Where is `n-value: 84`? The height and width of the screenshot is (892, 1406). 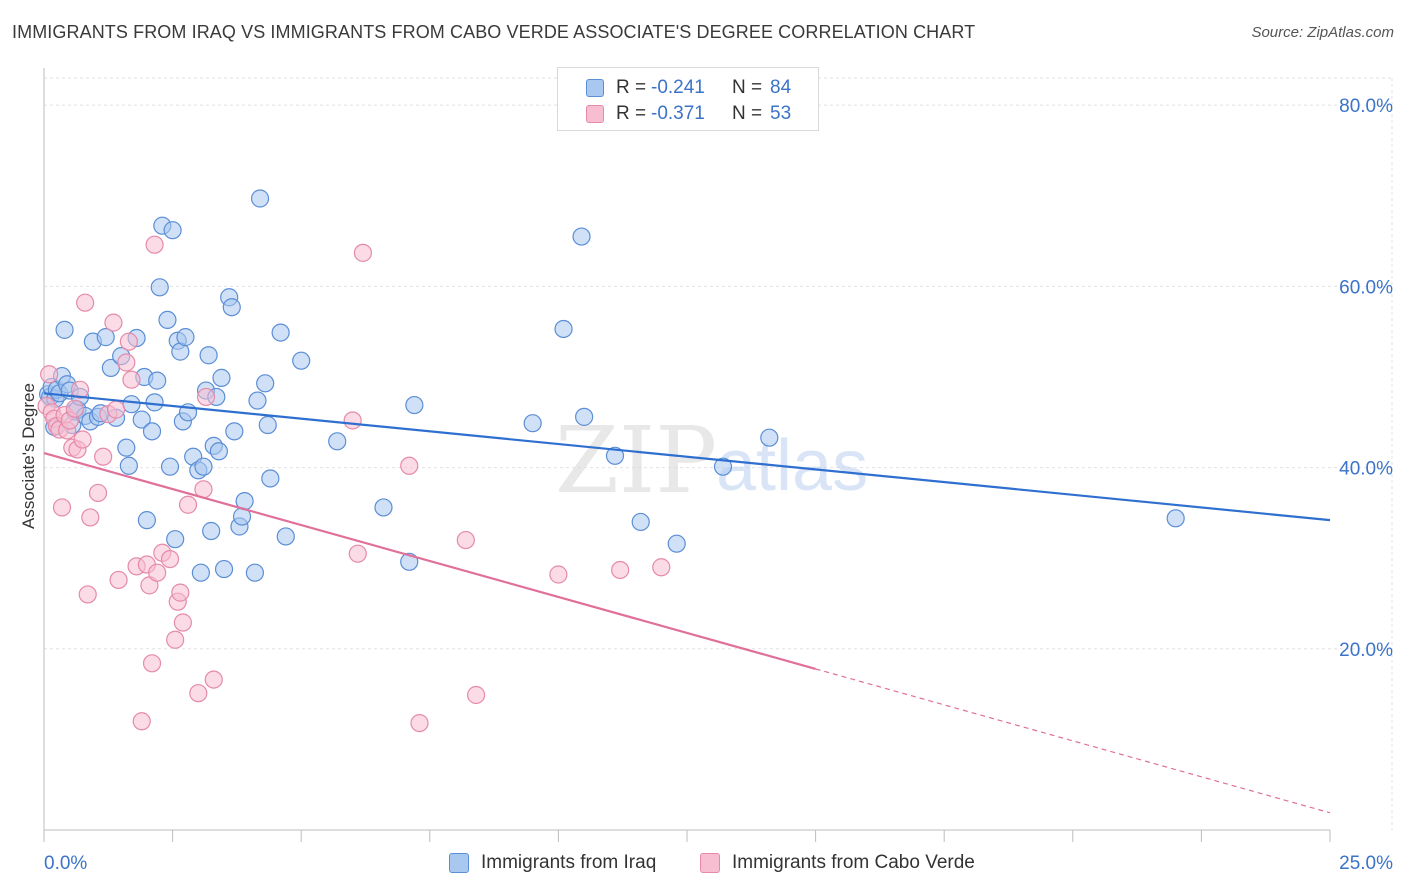
n-value: 84 is located at coordinates (781, 87).